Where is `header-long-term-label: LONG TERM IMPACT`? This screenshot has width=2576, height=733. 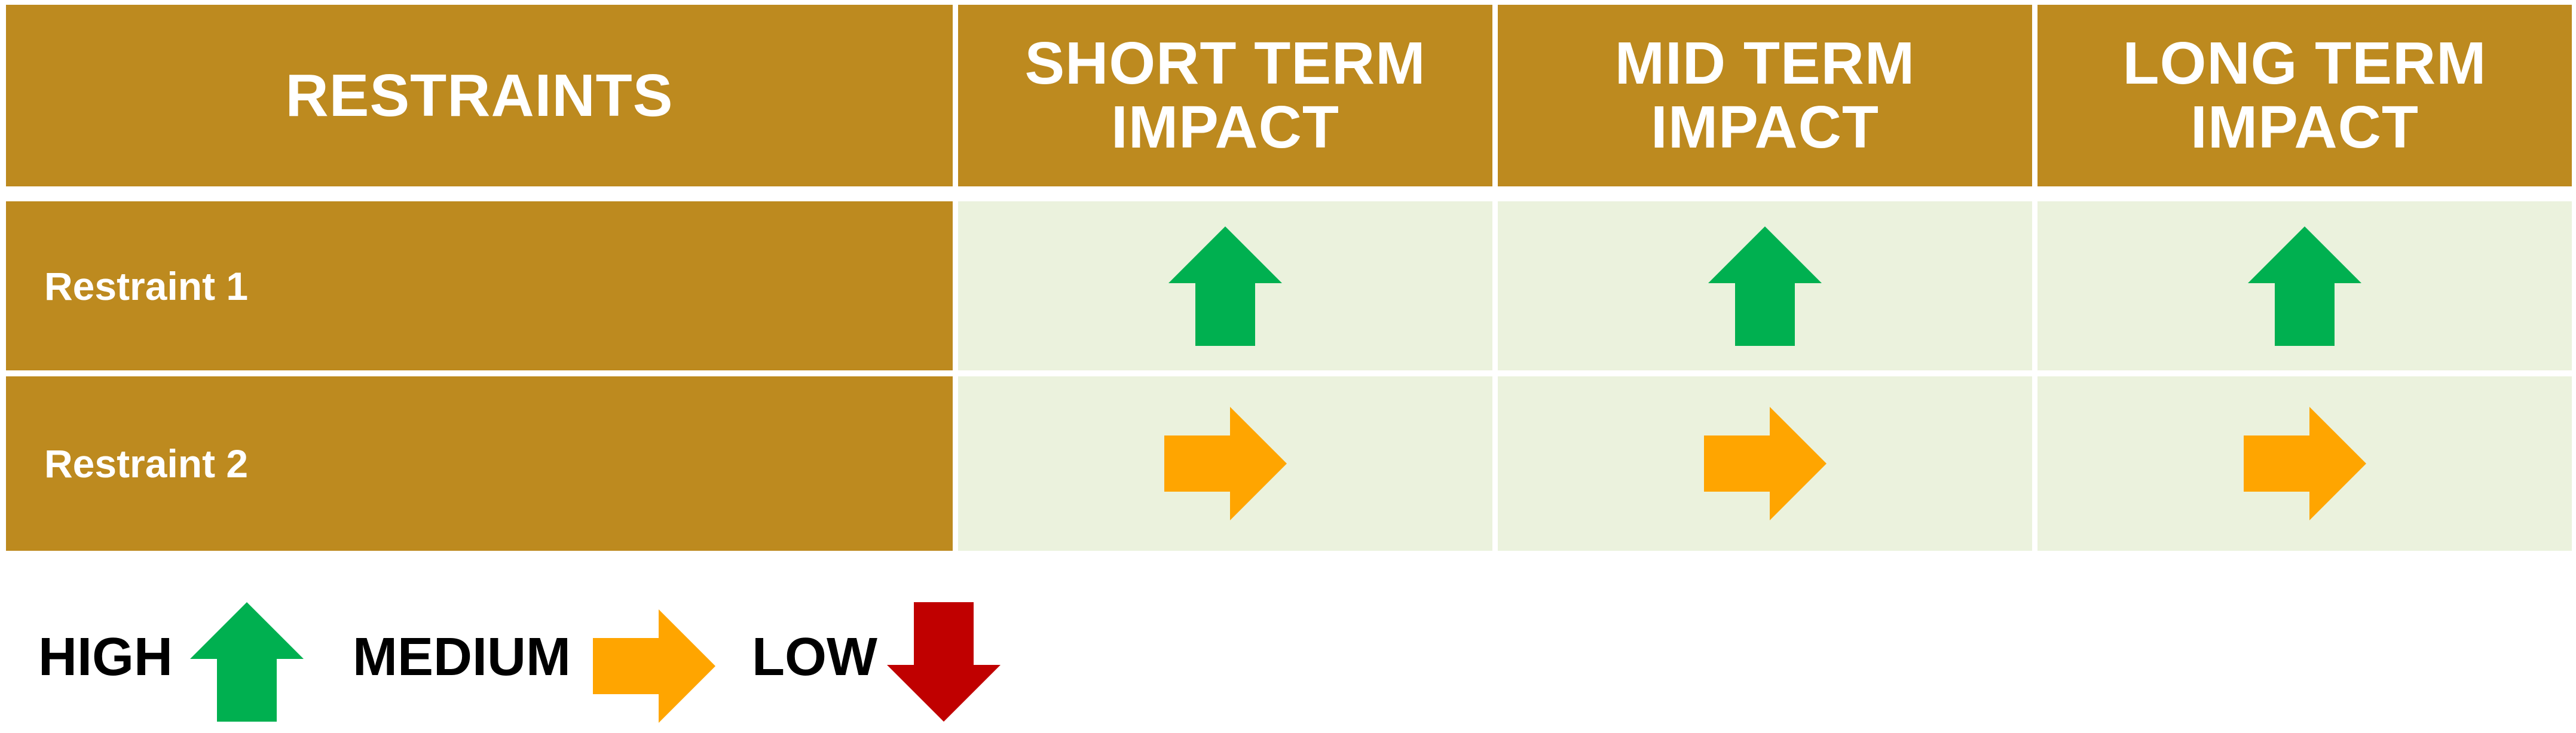
header-long-term-label: LONG TERM IMPACT is located at coordinates (2304, 95).